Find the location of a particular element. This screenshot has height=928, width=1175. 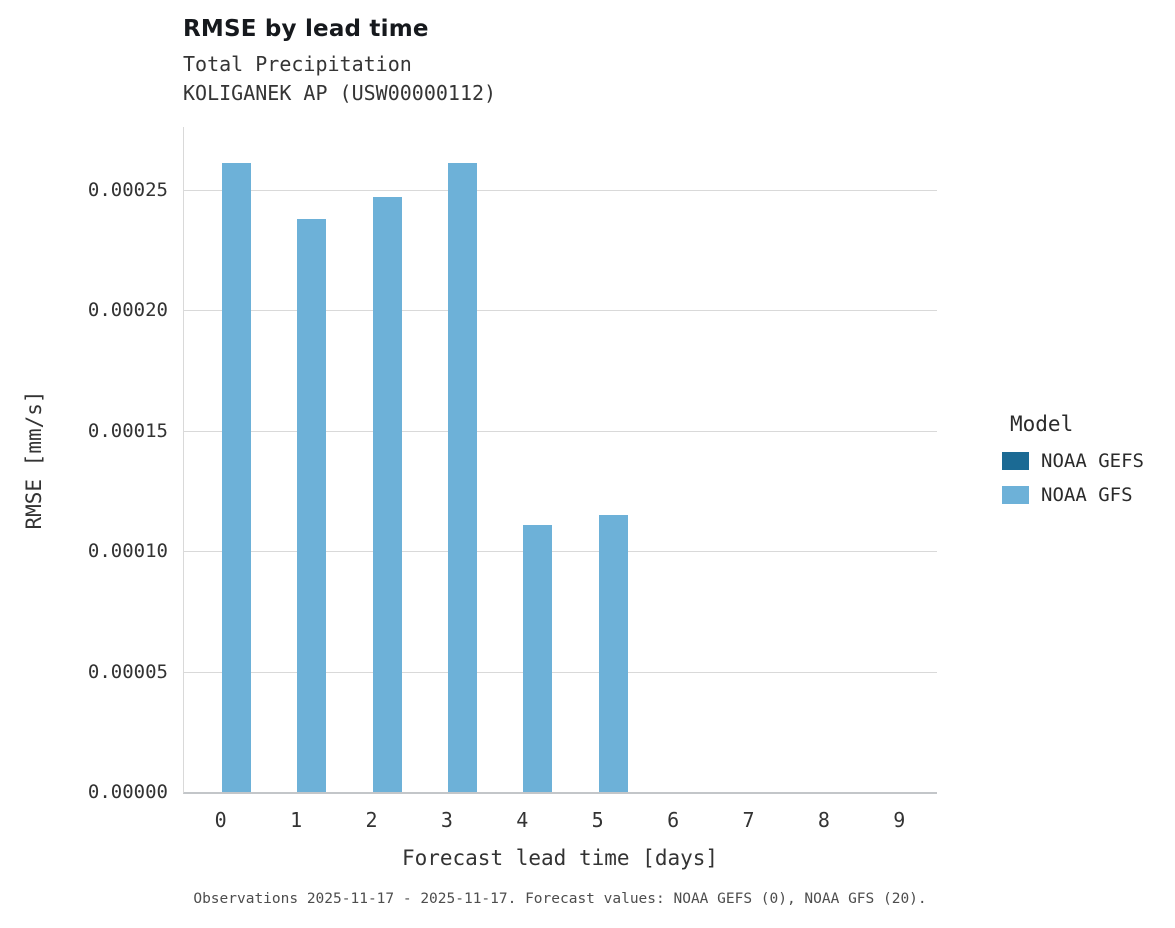

chart-title: RMSE by lead time is located at coordinates (306, 29).